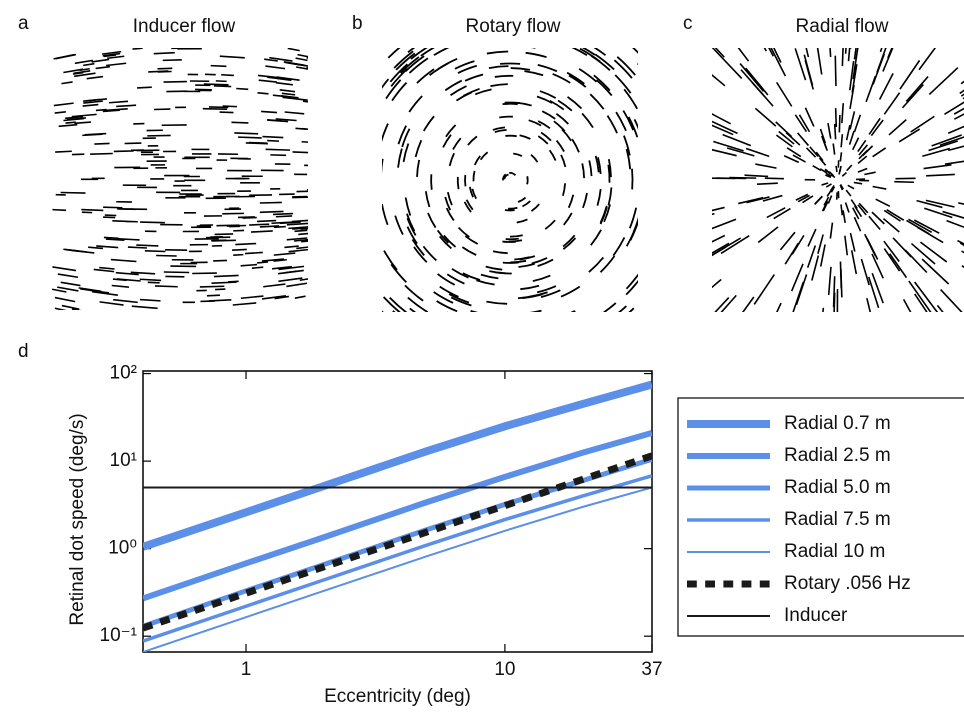 This screenshot has height=720, width=964. Describe the element at coordinates (504, 669) in the screenshot. I see `x-tick-label: 10` at that location.